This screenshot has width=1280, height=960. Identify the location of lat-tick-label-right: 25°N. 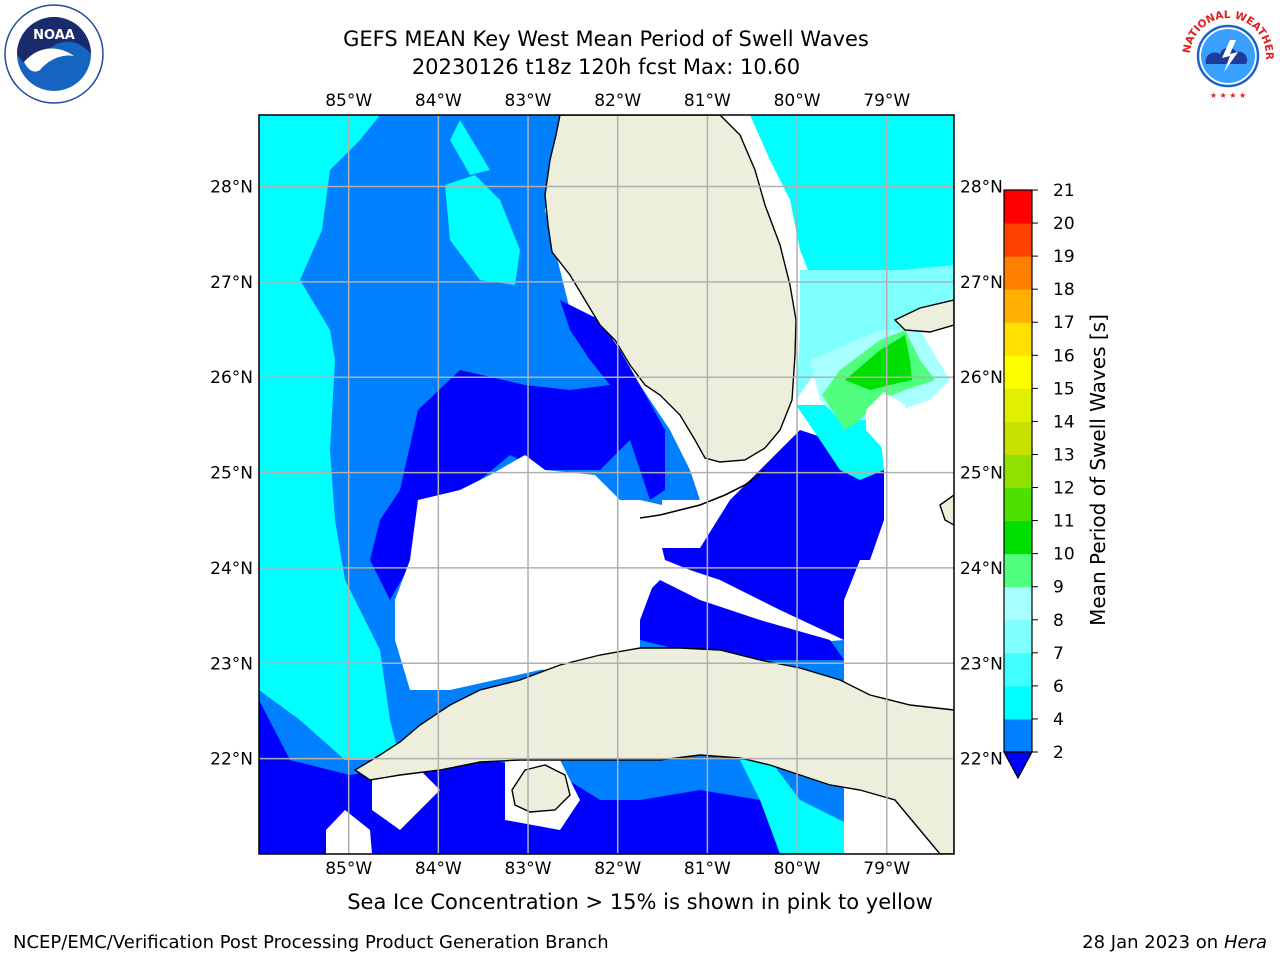
(981, 474).